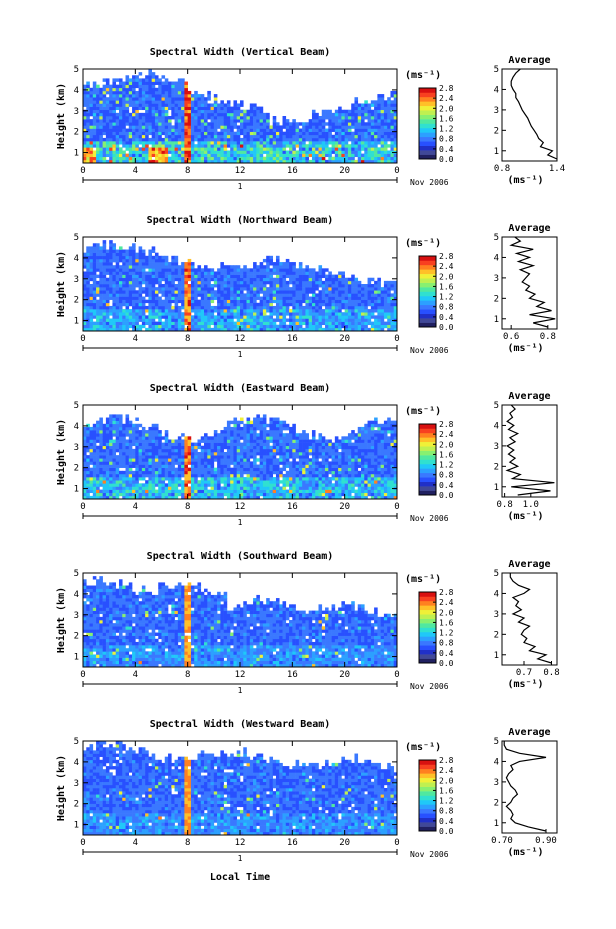  What do you see at coordinates (240, 52) in the screenshot?
I see `panel-title: Spectral Width (Vertical Beam)` at bounding box center [240, 52].